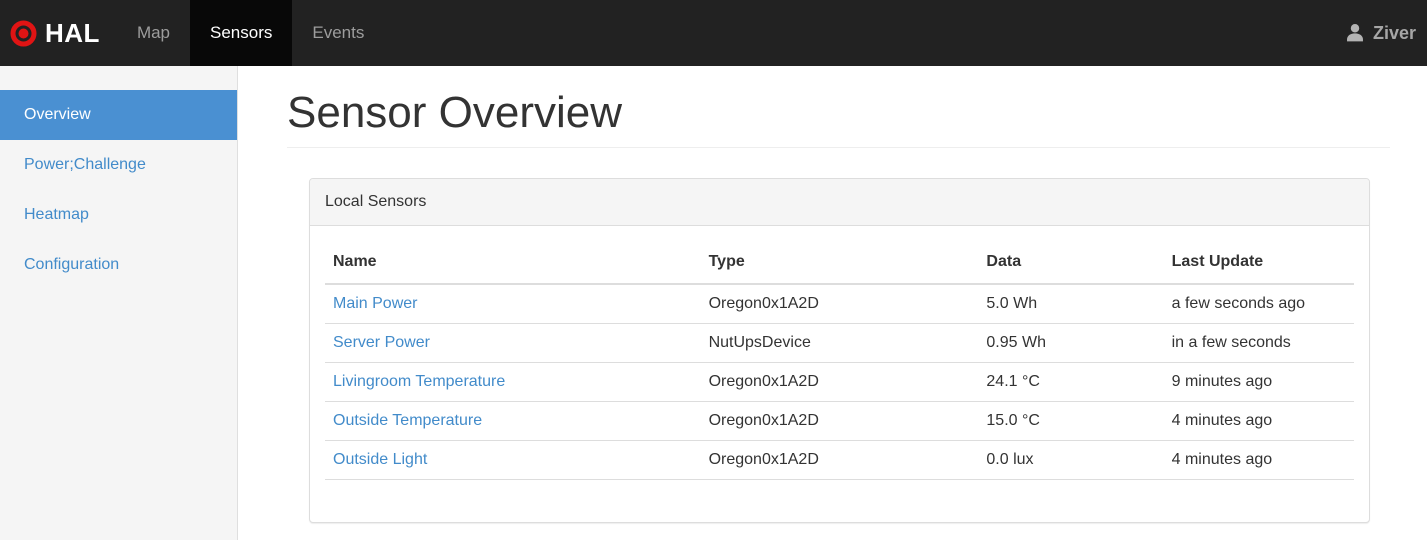 The width and height of the screenshot is (1427, 540). I want to click on panel-title: Local Sensors, so click(839, 202).